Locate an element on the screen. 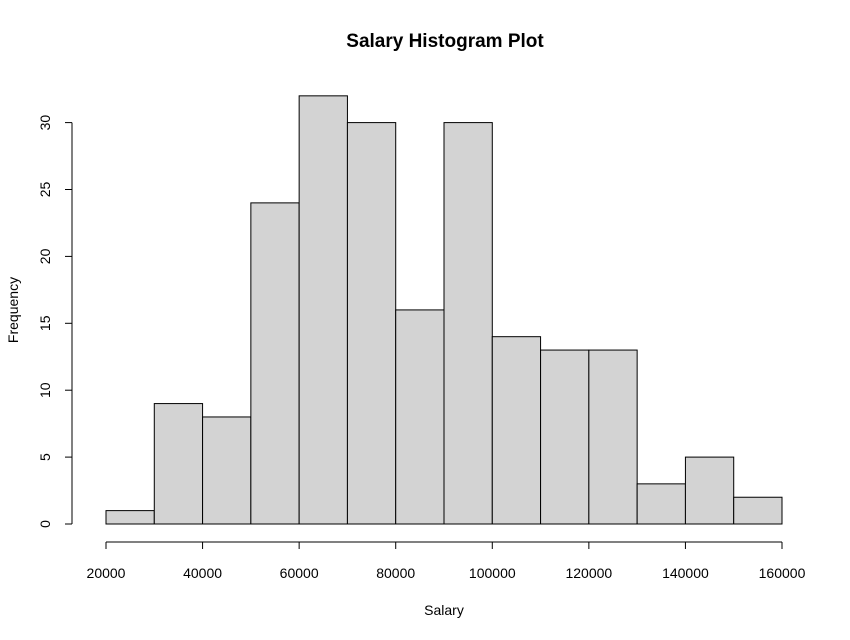  x-tick-label-7: 160000 is located at coordinates (782, 573).